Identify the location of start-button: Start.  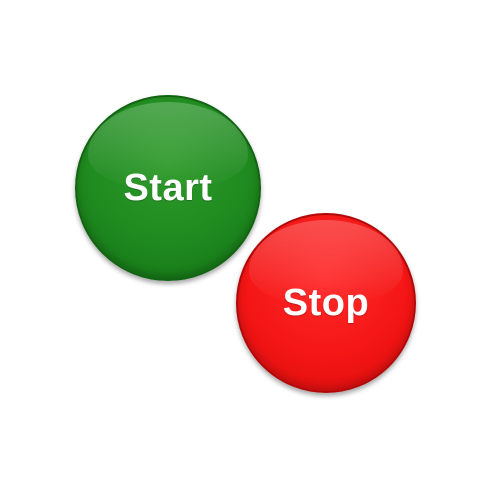
(168, 188).